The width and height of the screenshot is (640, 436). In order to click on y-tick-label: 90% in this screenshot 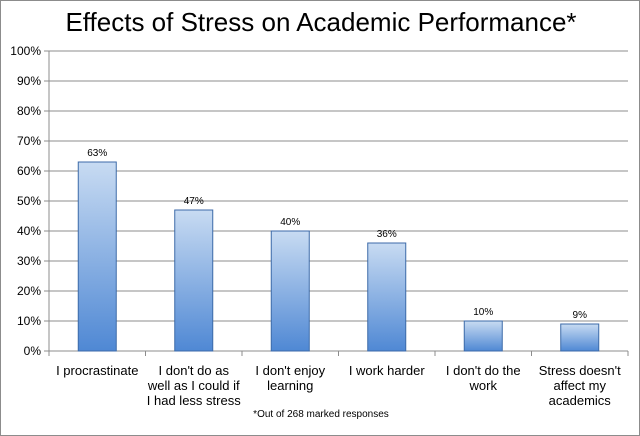, I will do `click(29, 81)`.